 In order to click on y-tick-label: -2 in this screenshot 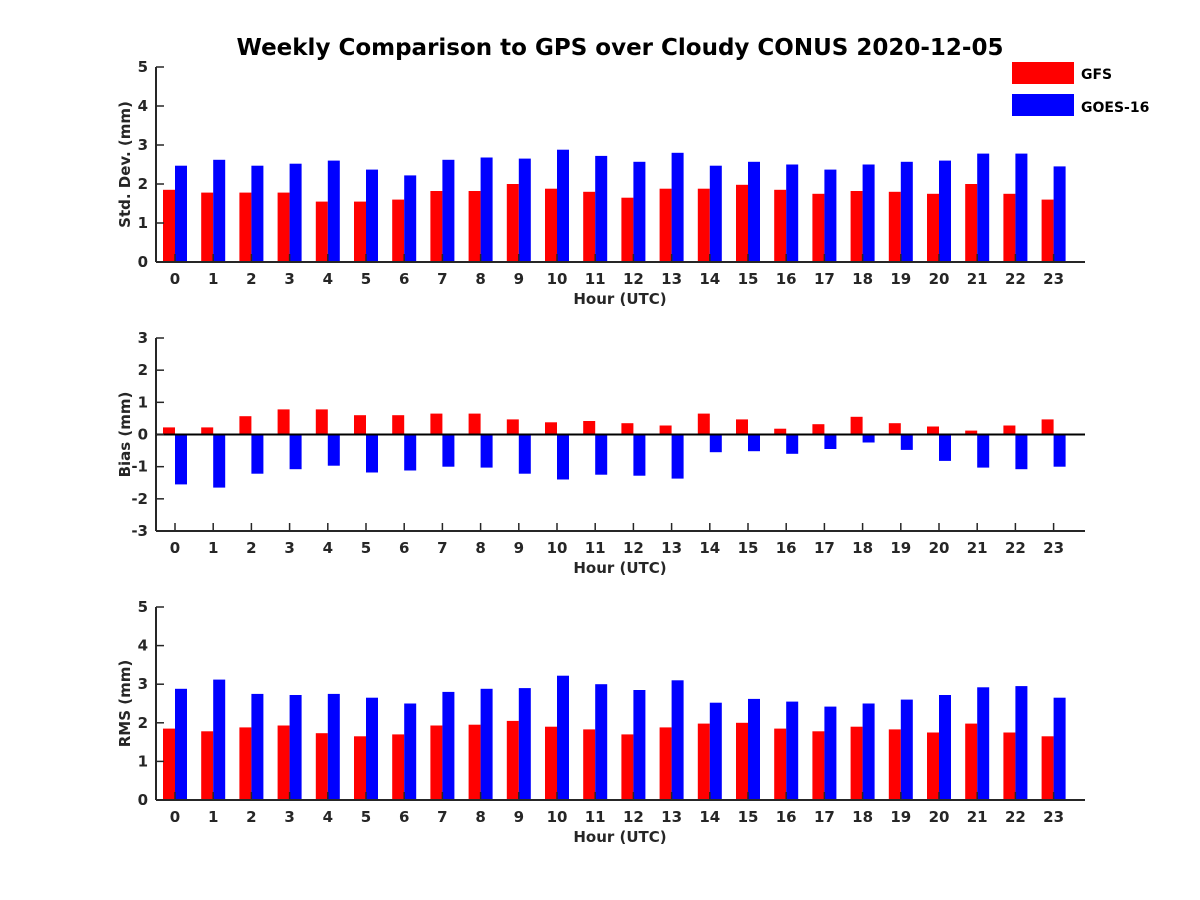, I will do `click(139, 499)`.